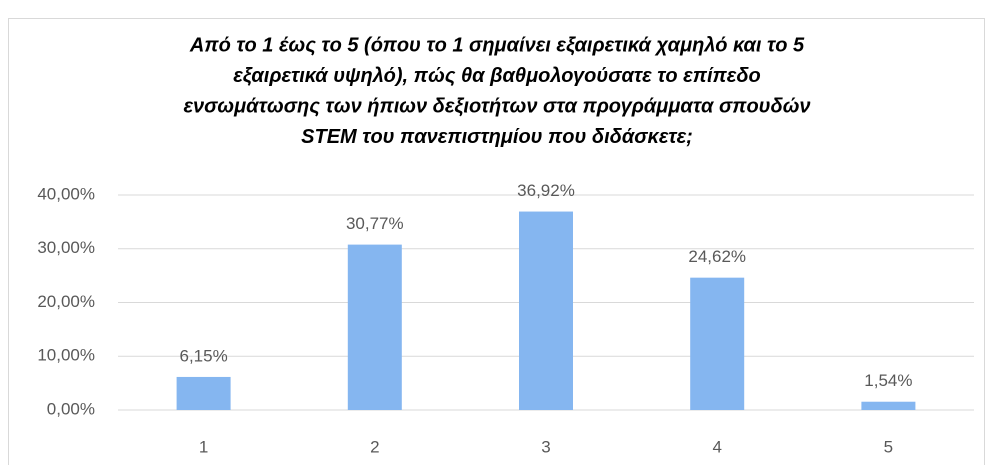 This screenshot has height=465, width=990. I want to click on chart-title: STEM του πανεπιστημίου που διδάσκετε;, so click(497, 137).